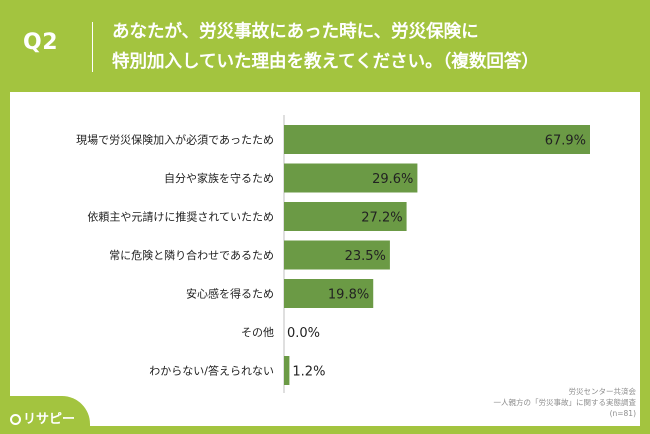  Describe the element at coordinates (180, 217) in the screenshot. I see `category-label-2: 依頼主や元請けに推奨されていたため` at that location.